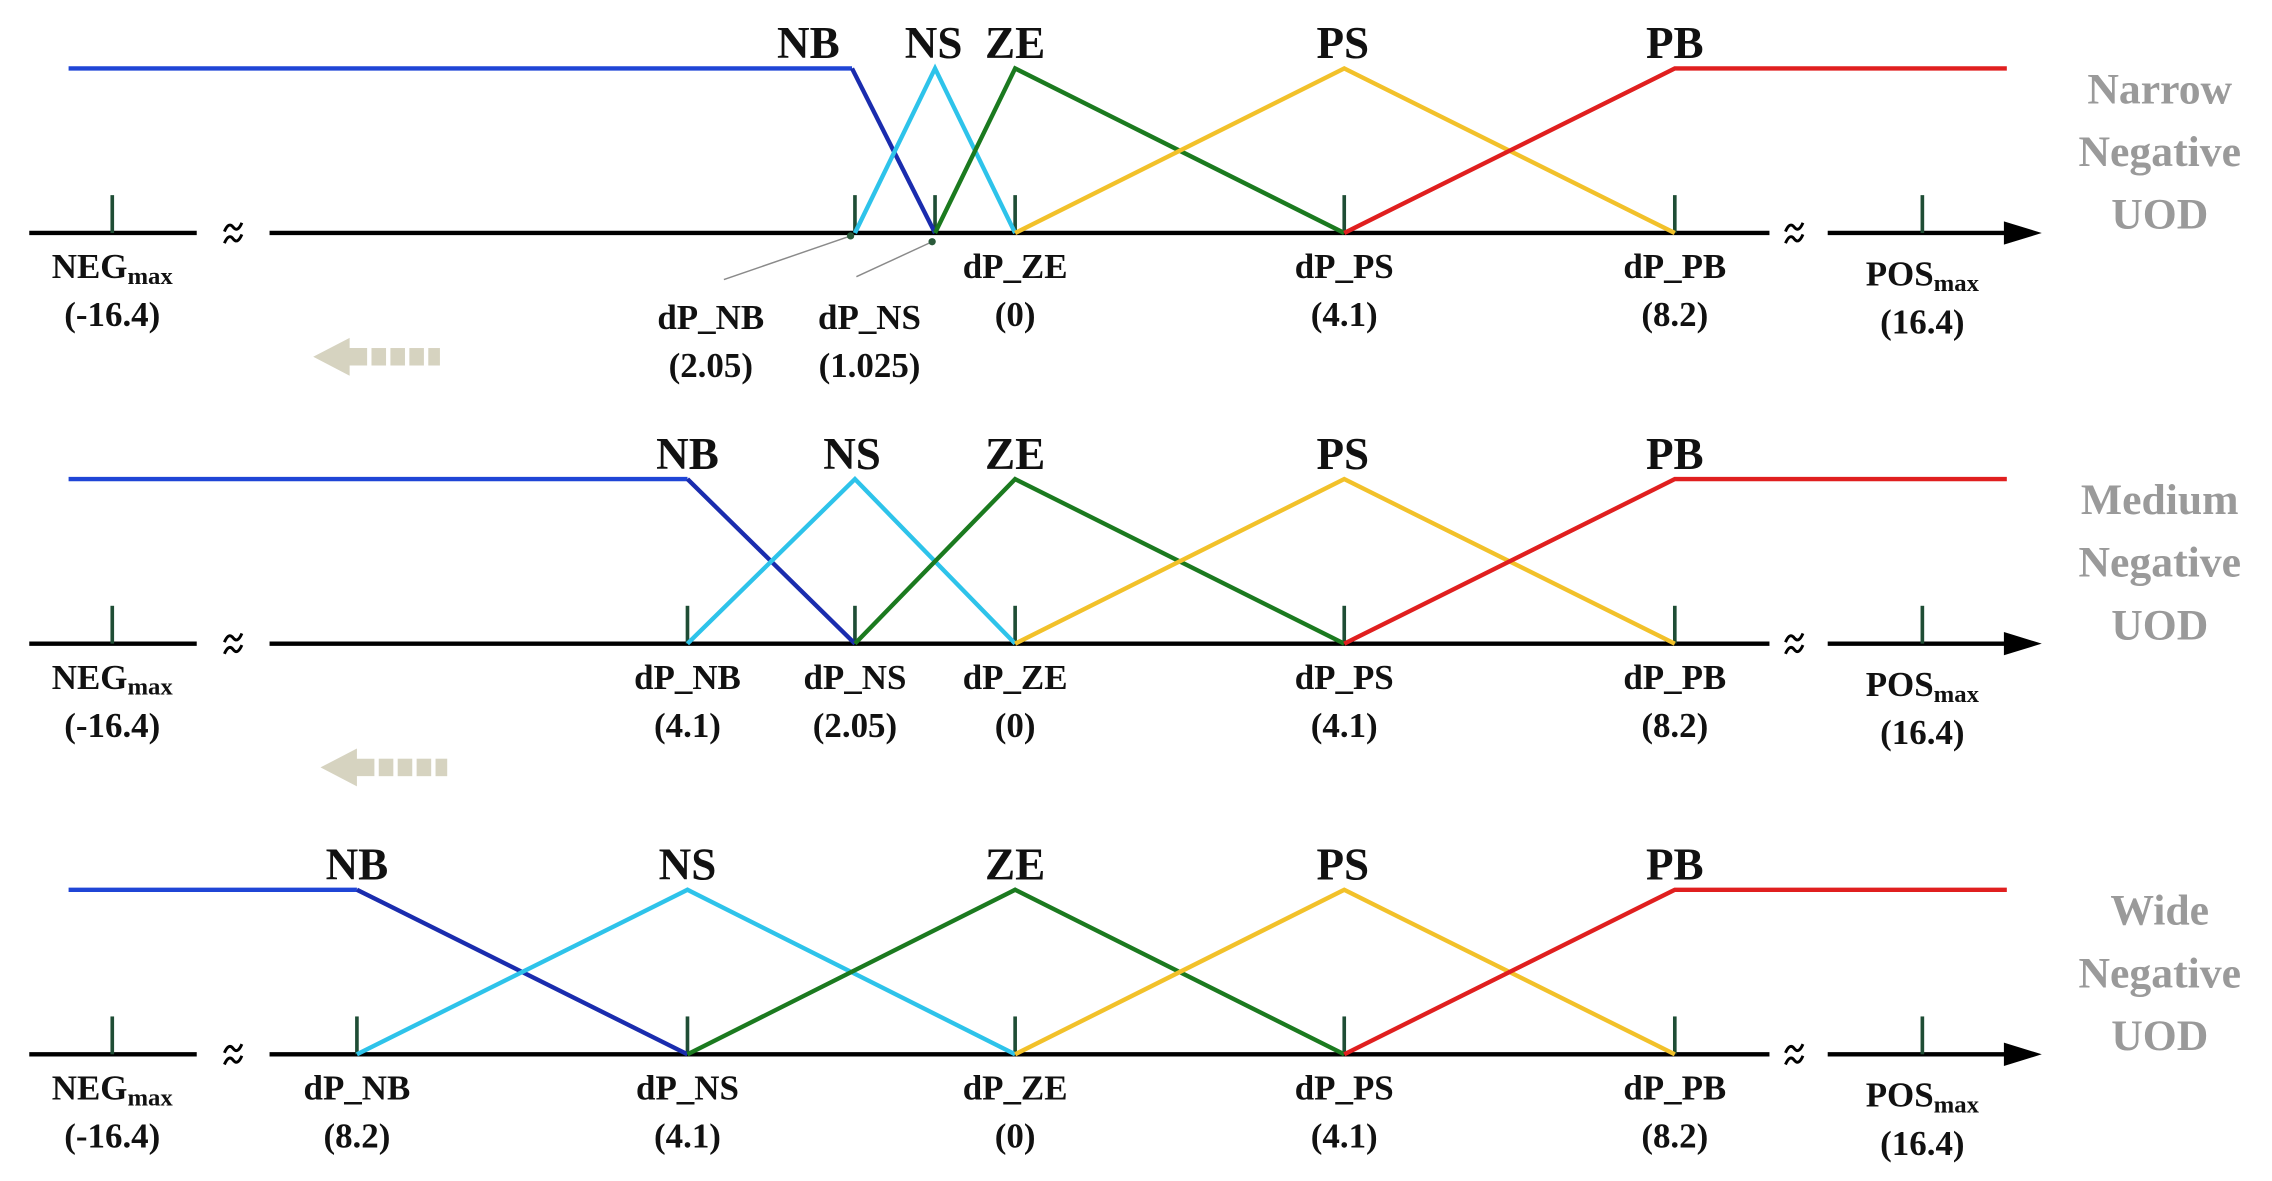  Describe the element at coordinates (384, 767) in the screenshot. I see `shift-arrow` at that location.